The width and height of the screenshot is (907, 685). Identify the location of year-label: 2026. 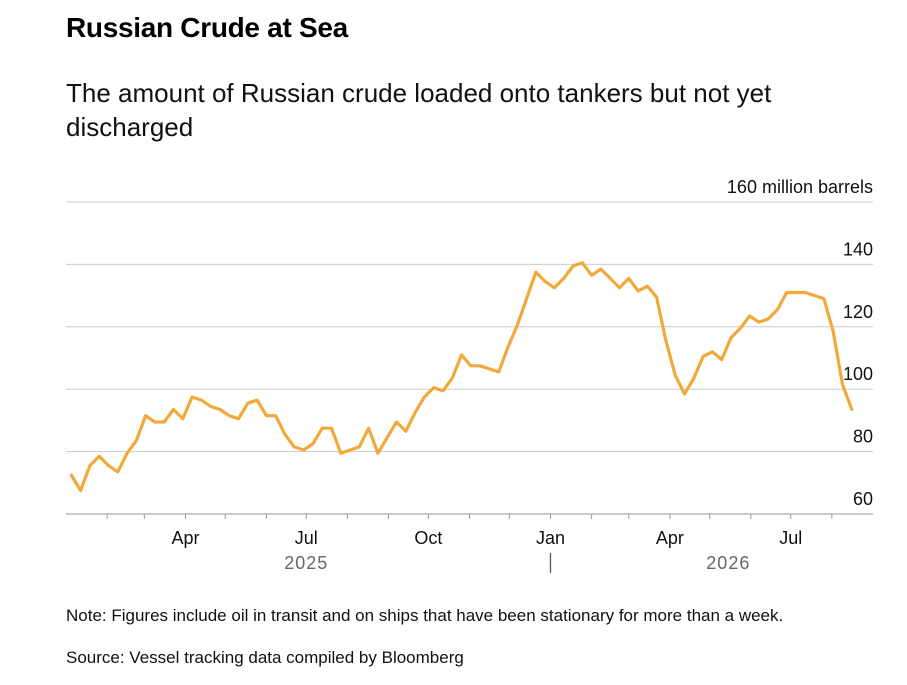
(728, 563).